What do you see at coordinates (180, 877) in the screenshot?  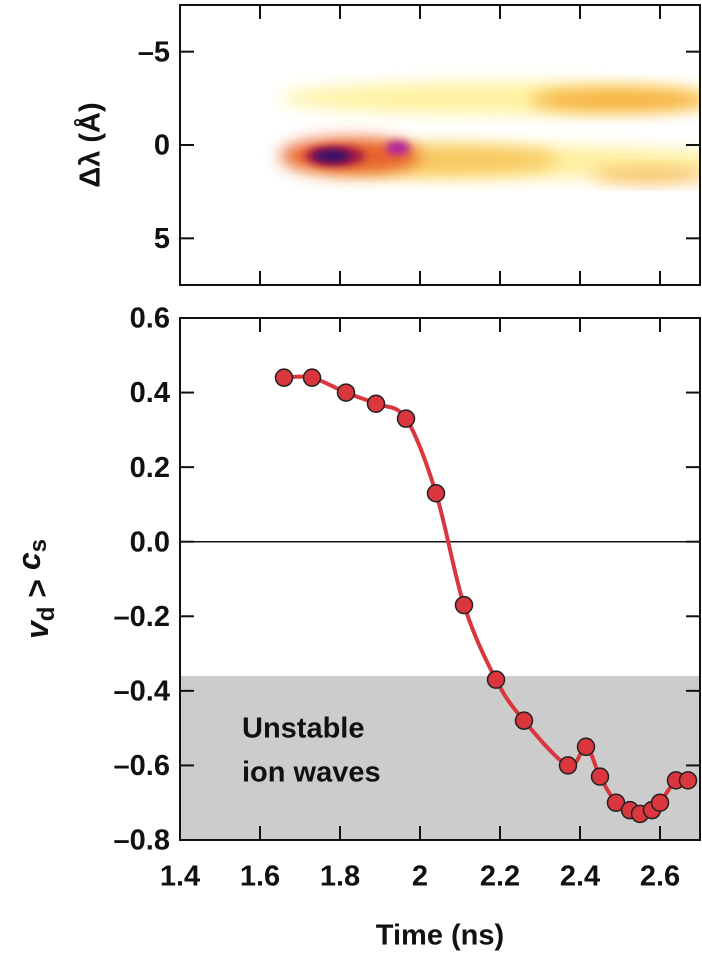 I see `x-tick-label: 1.4` at bounding box center [180, 877].